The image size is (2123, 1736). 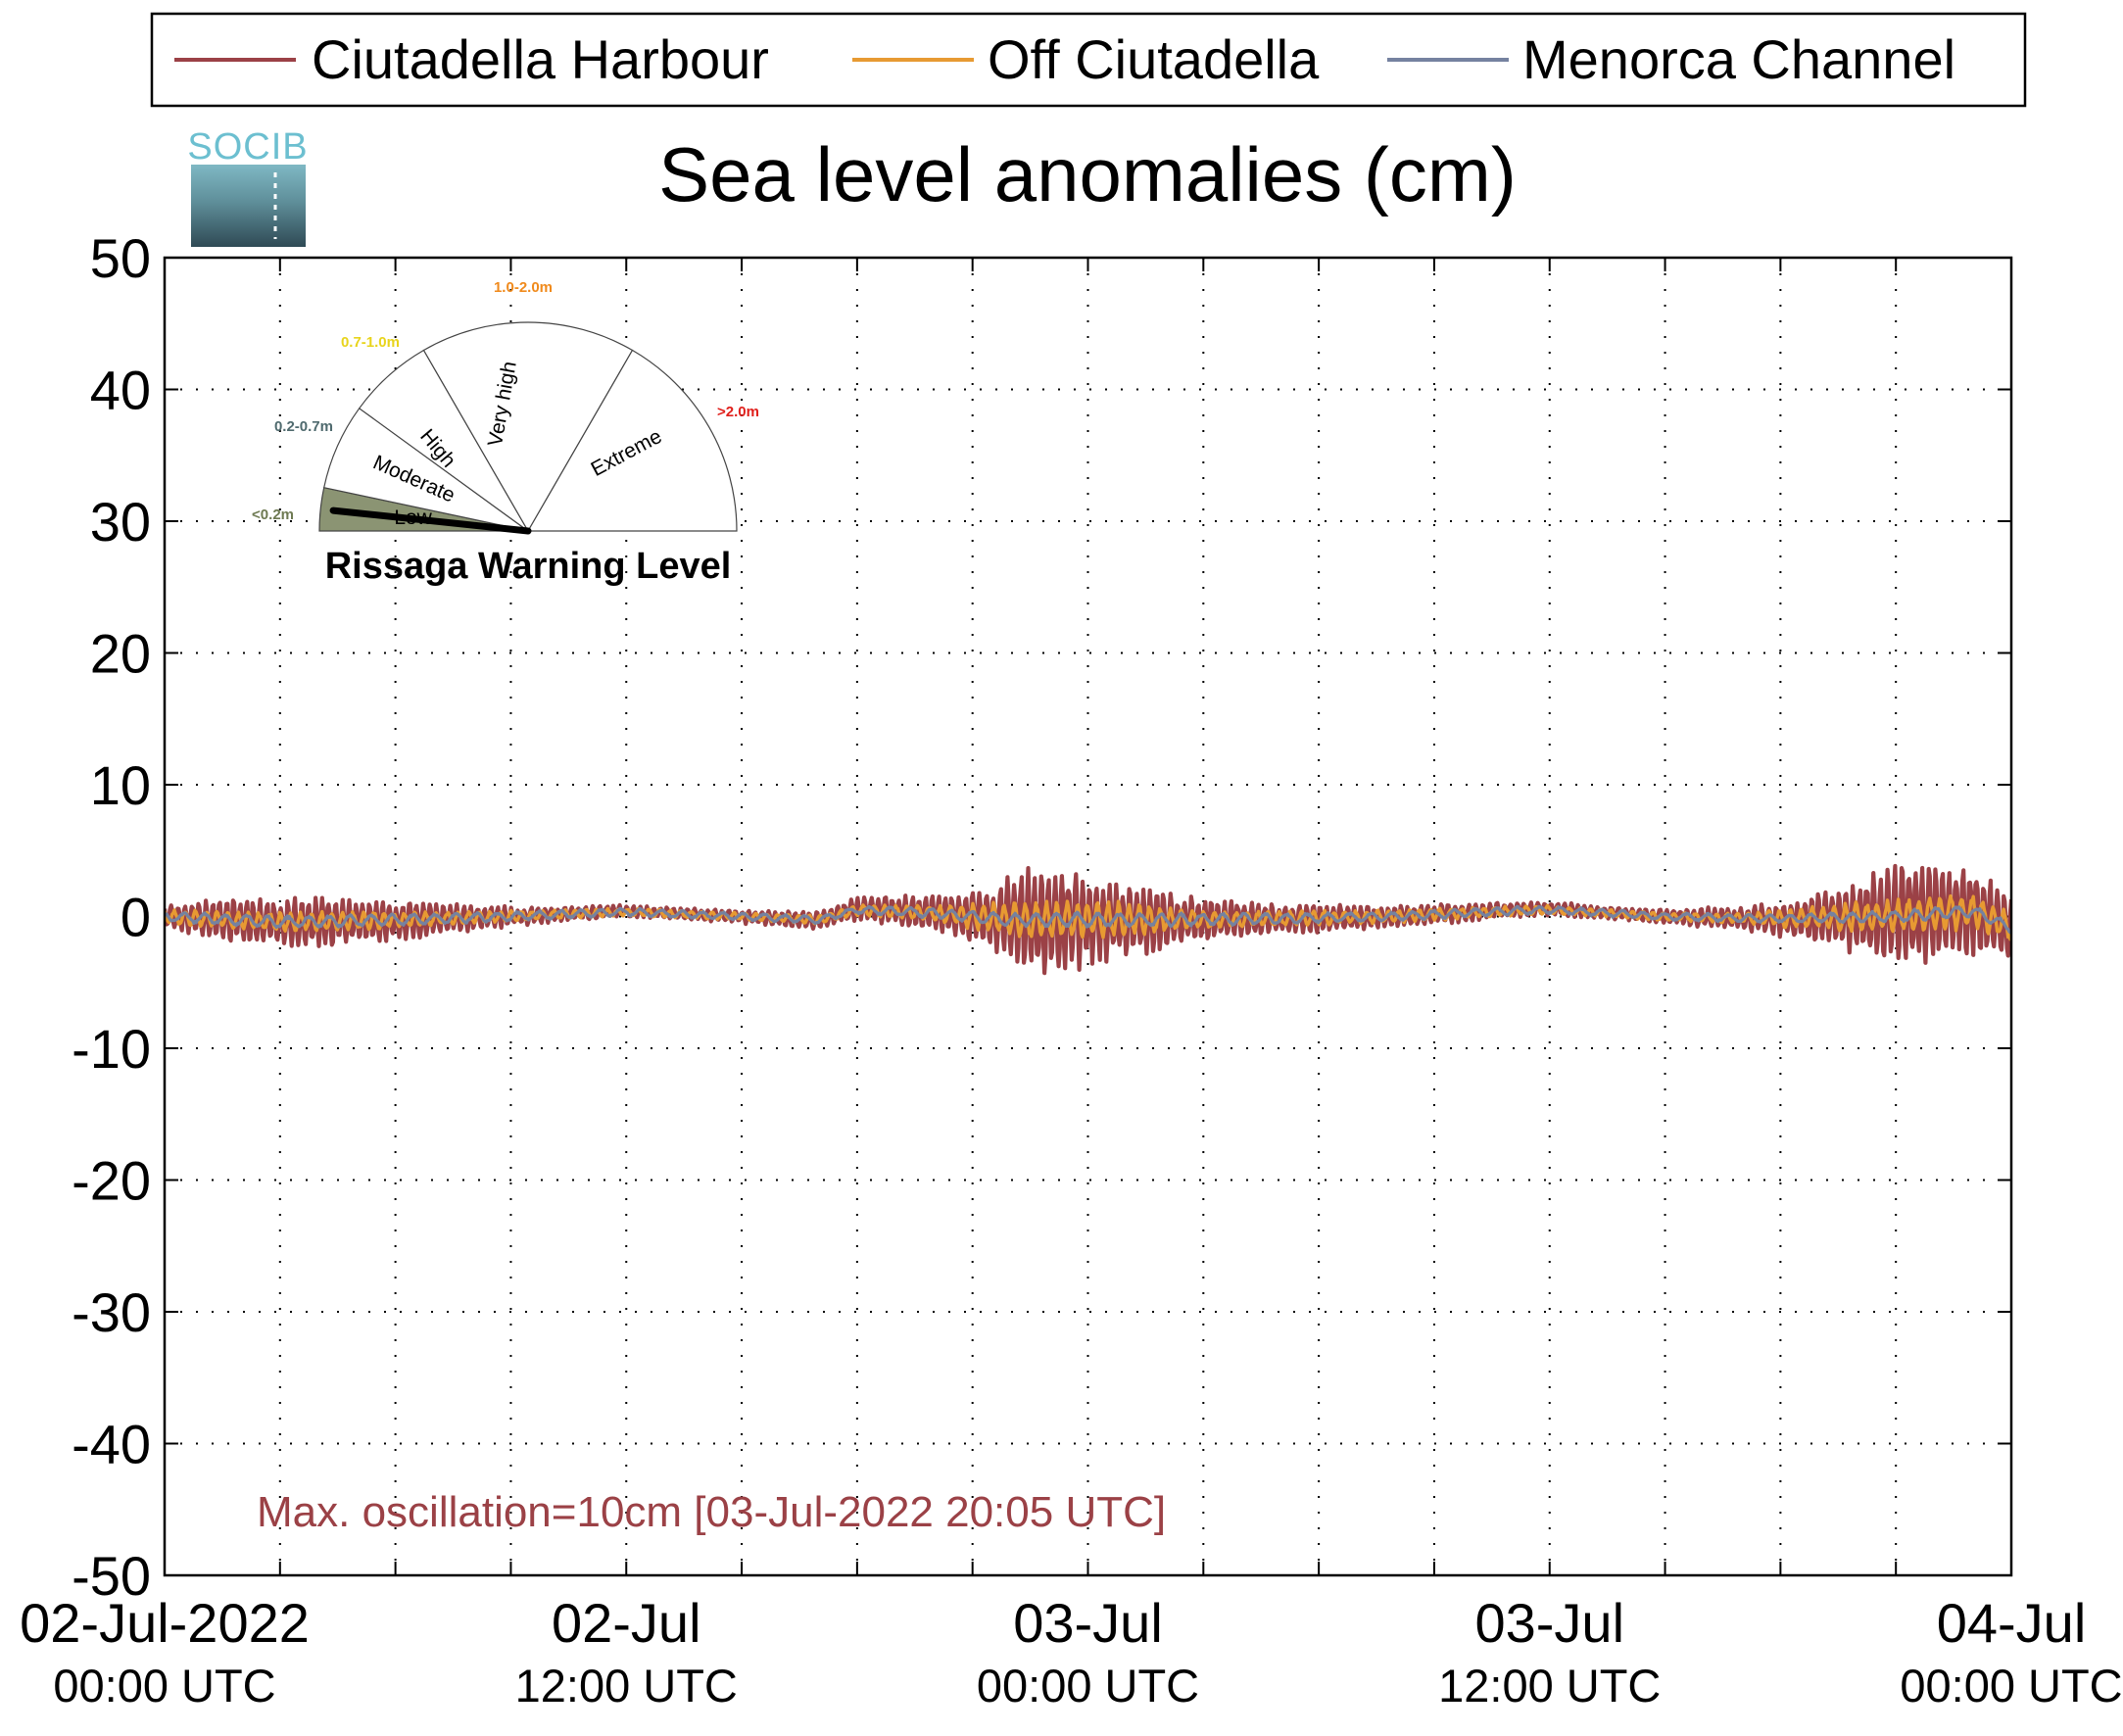 What do you see at coordinates (112, 1444) in the screenshot?
I see `y-tick-label: -40` at bounding box center [112, 1444].